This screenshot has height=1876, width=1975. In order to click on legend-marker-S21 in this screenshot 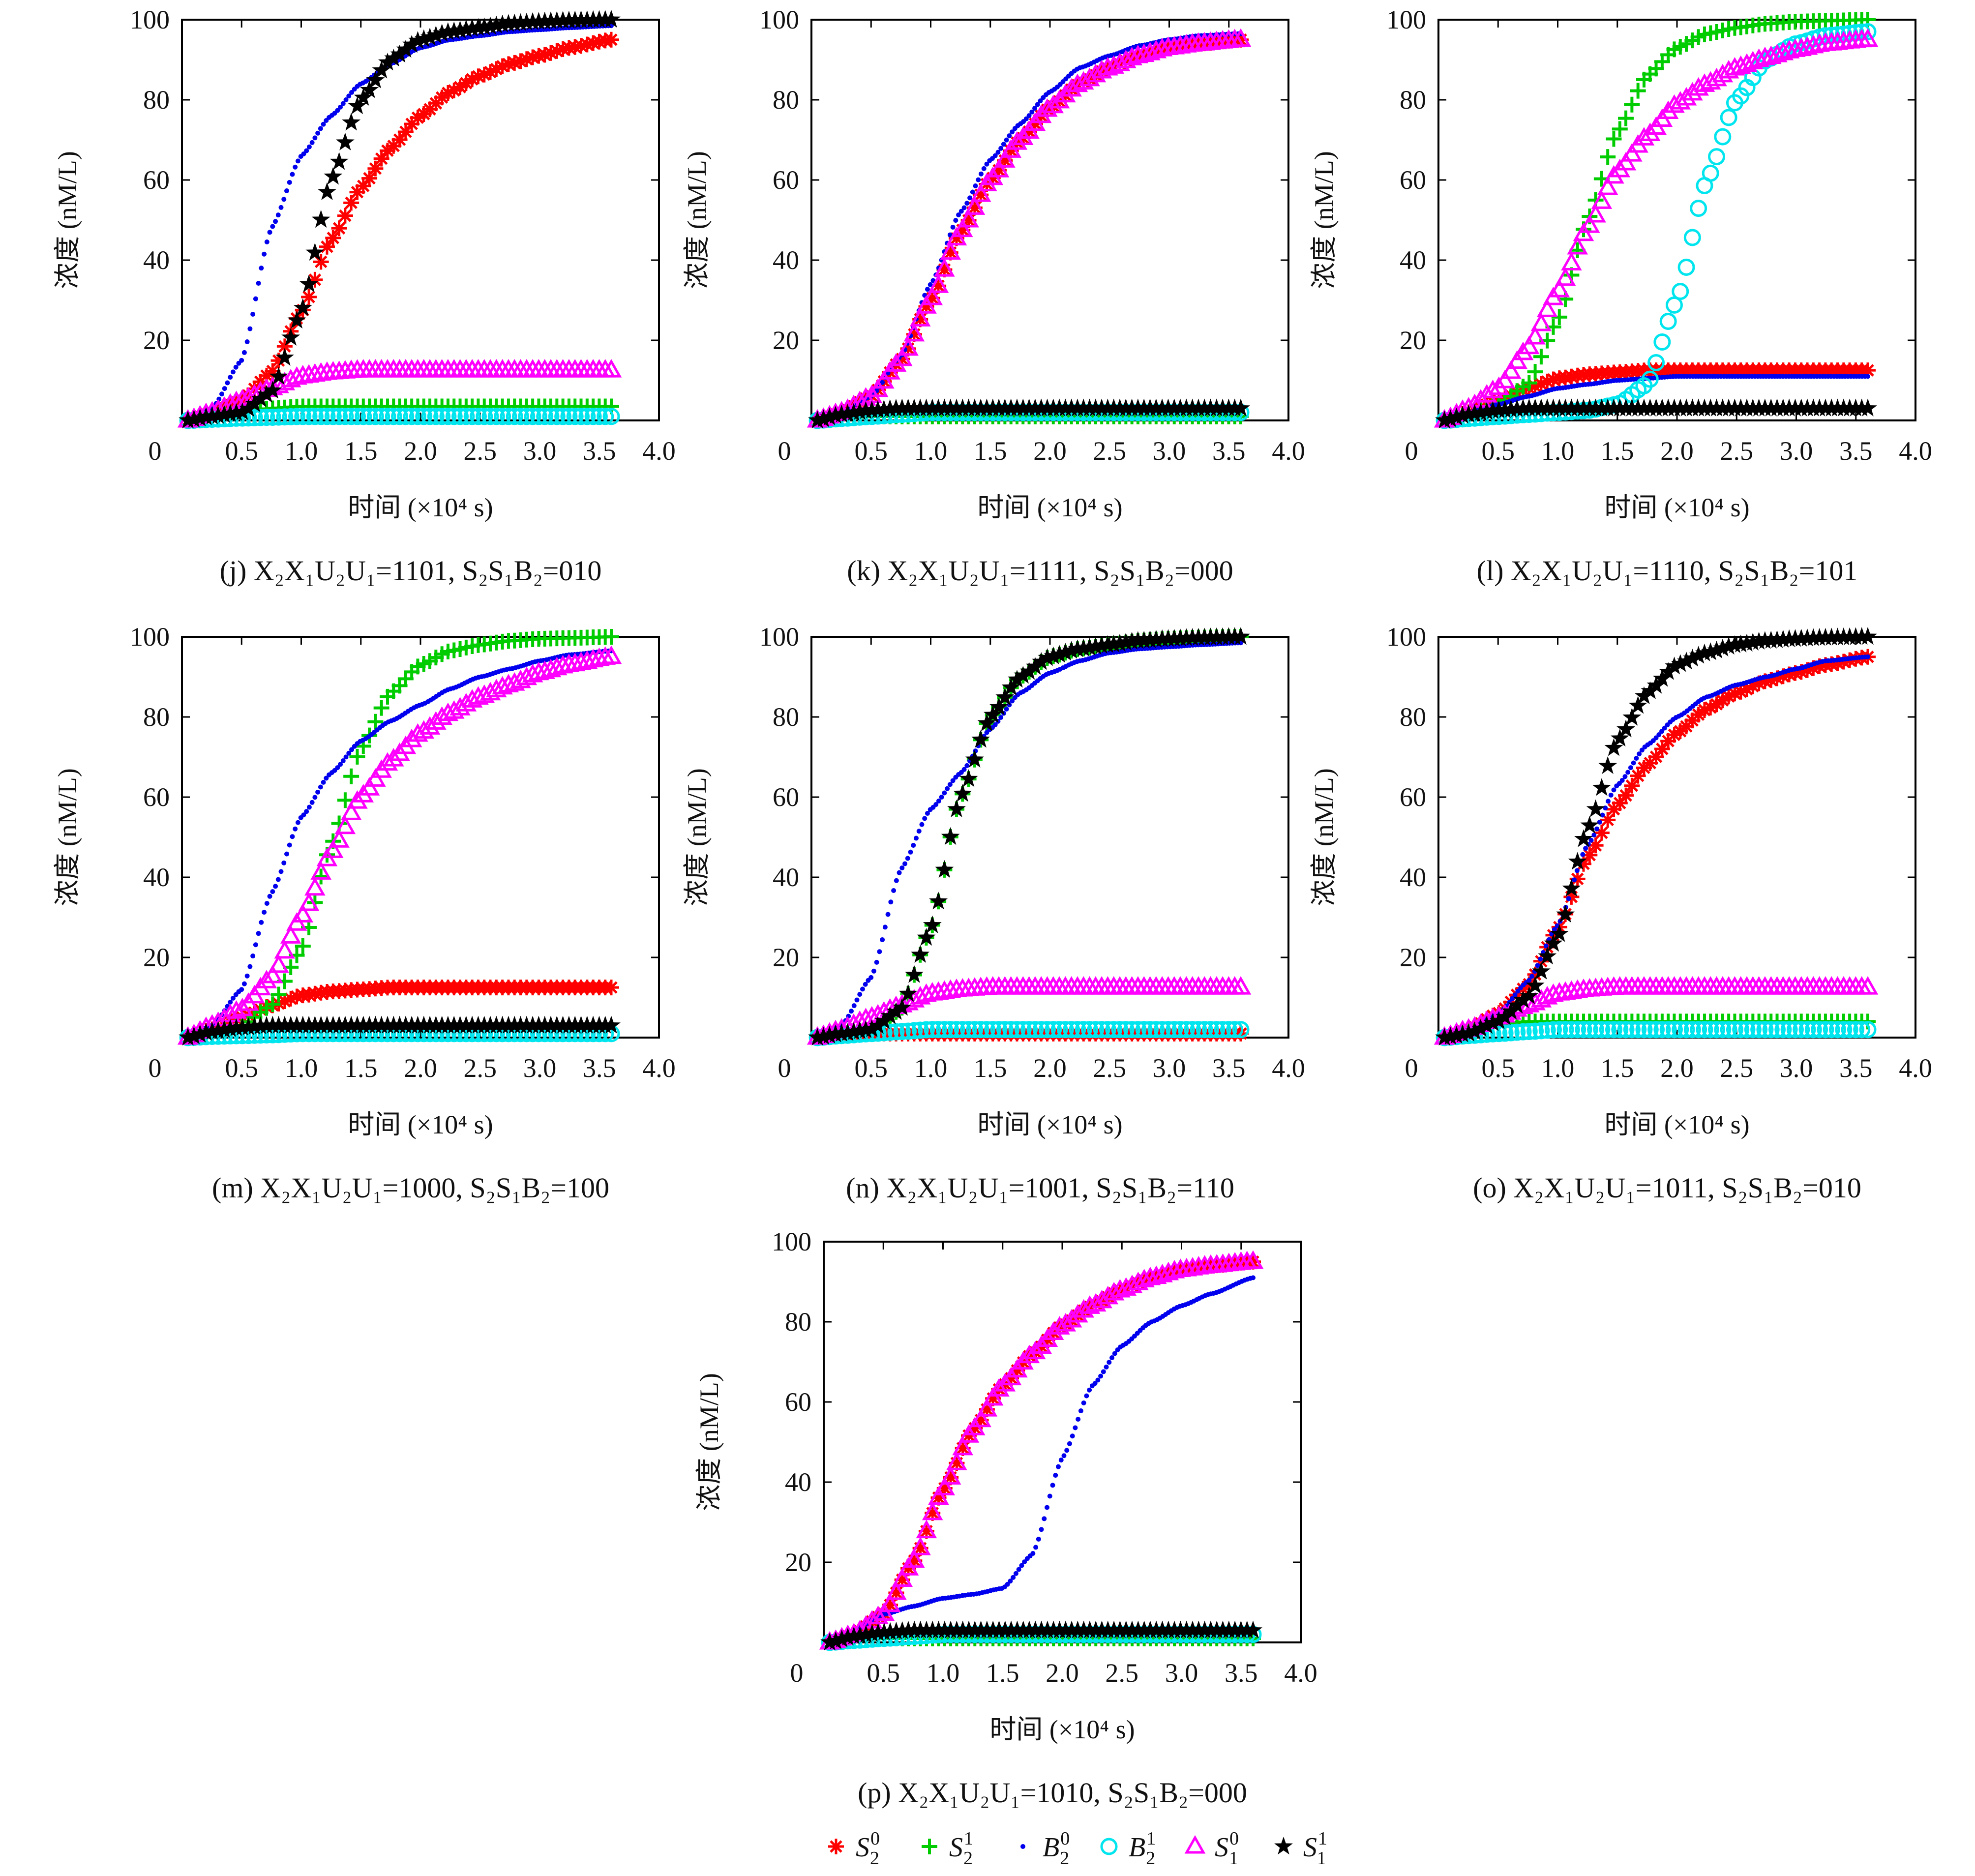, I will do `click(929, 1847)`.